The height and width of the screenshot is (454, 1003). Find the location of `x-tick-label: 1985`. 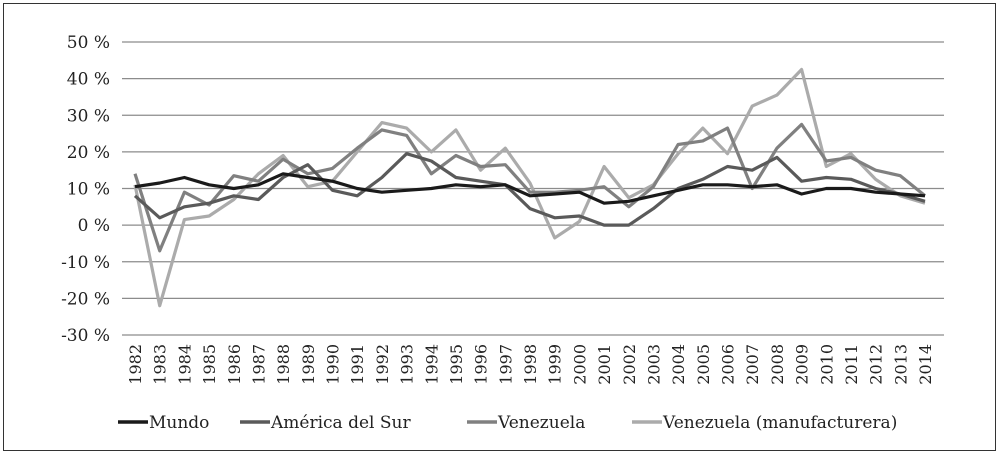

x-tick-label: 1985 is located at coordinates (209, 364).